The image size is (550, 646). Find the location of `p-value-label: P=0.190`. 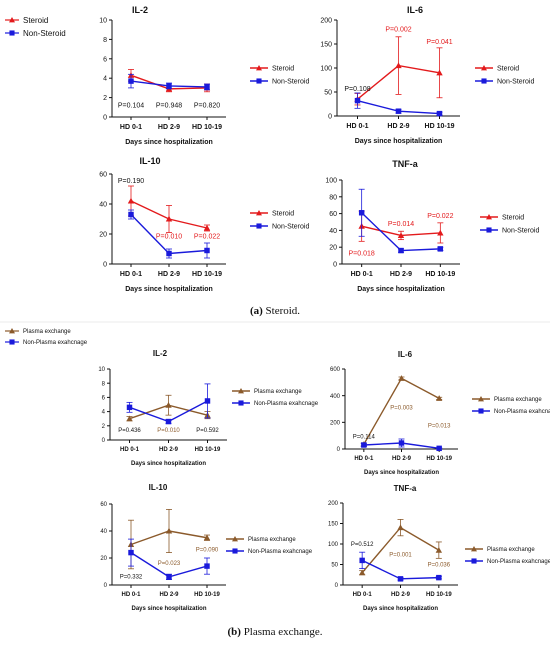

p-value-label: P=0.190 is located at coordinates (131, 181).